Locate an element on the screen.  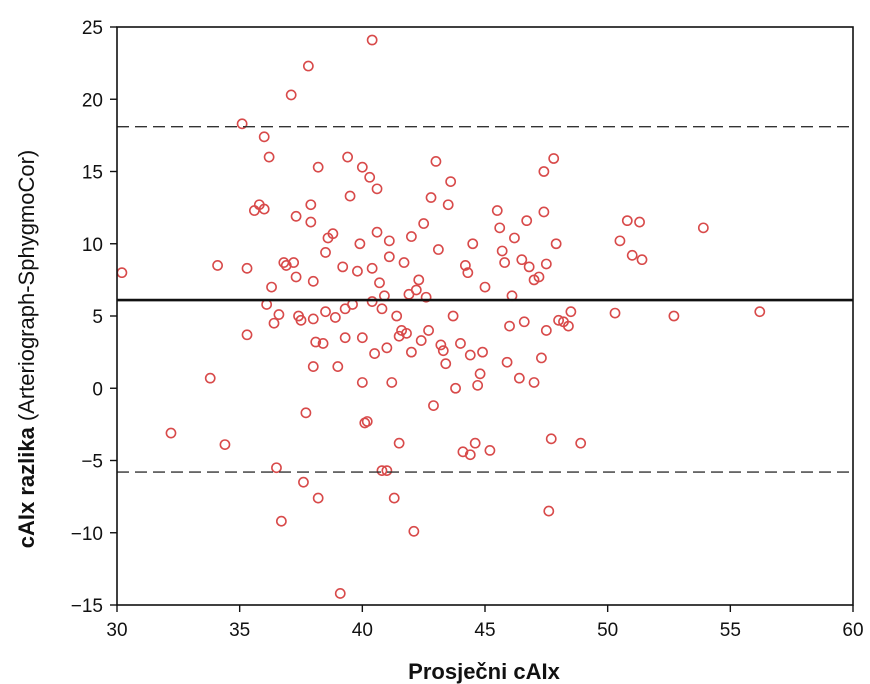
y-axis-title: cAIx razlika (Arteriograph-SphygmoCor) is located at coordinates (26, 349).